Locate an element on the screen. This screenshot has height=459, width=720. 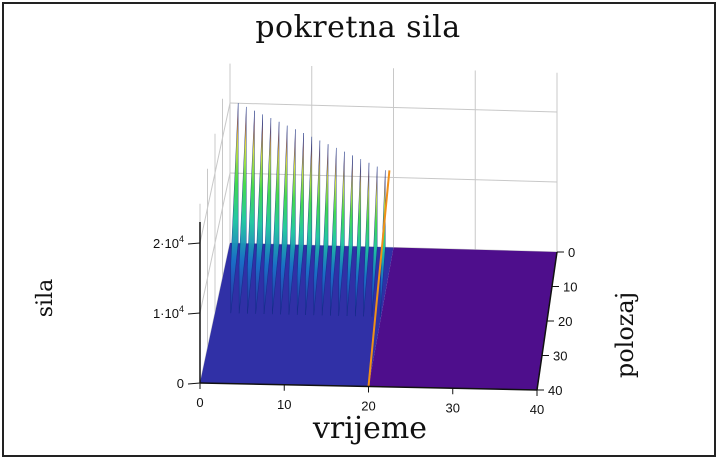
x-axis-label: vrijeme is located at coordinates (369, 428).